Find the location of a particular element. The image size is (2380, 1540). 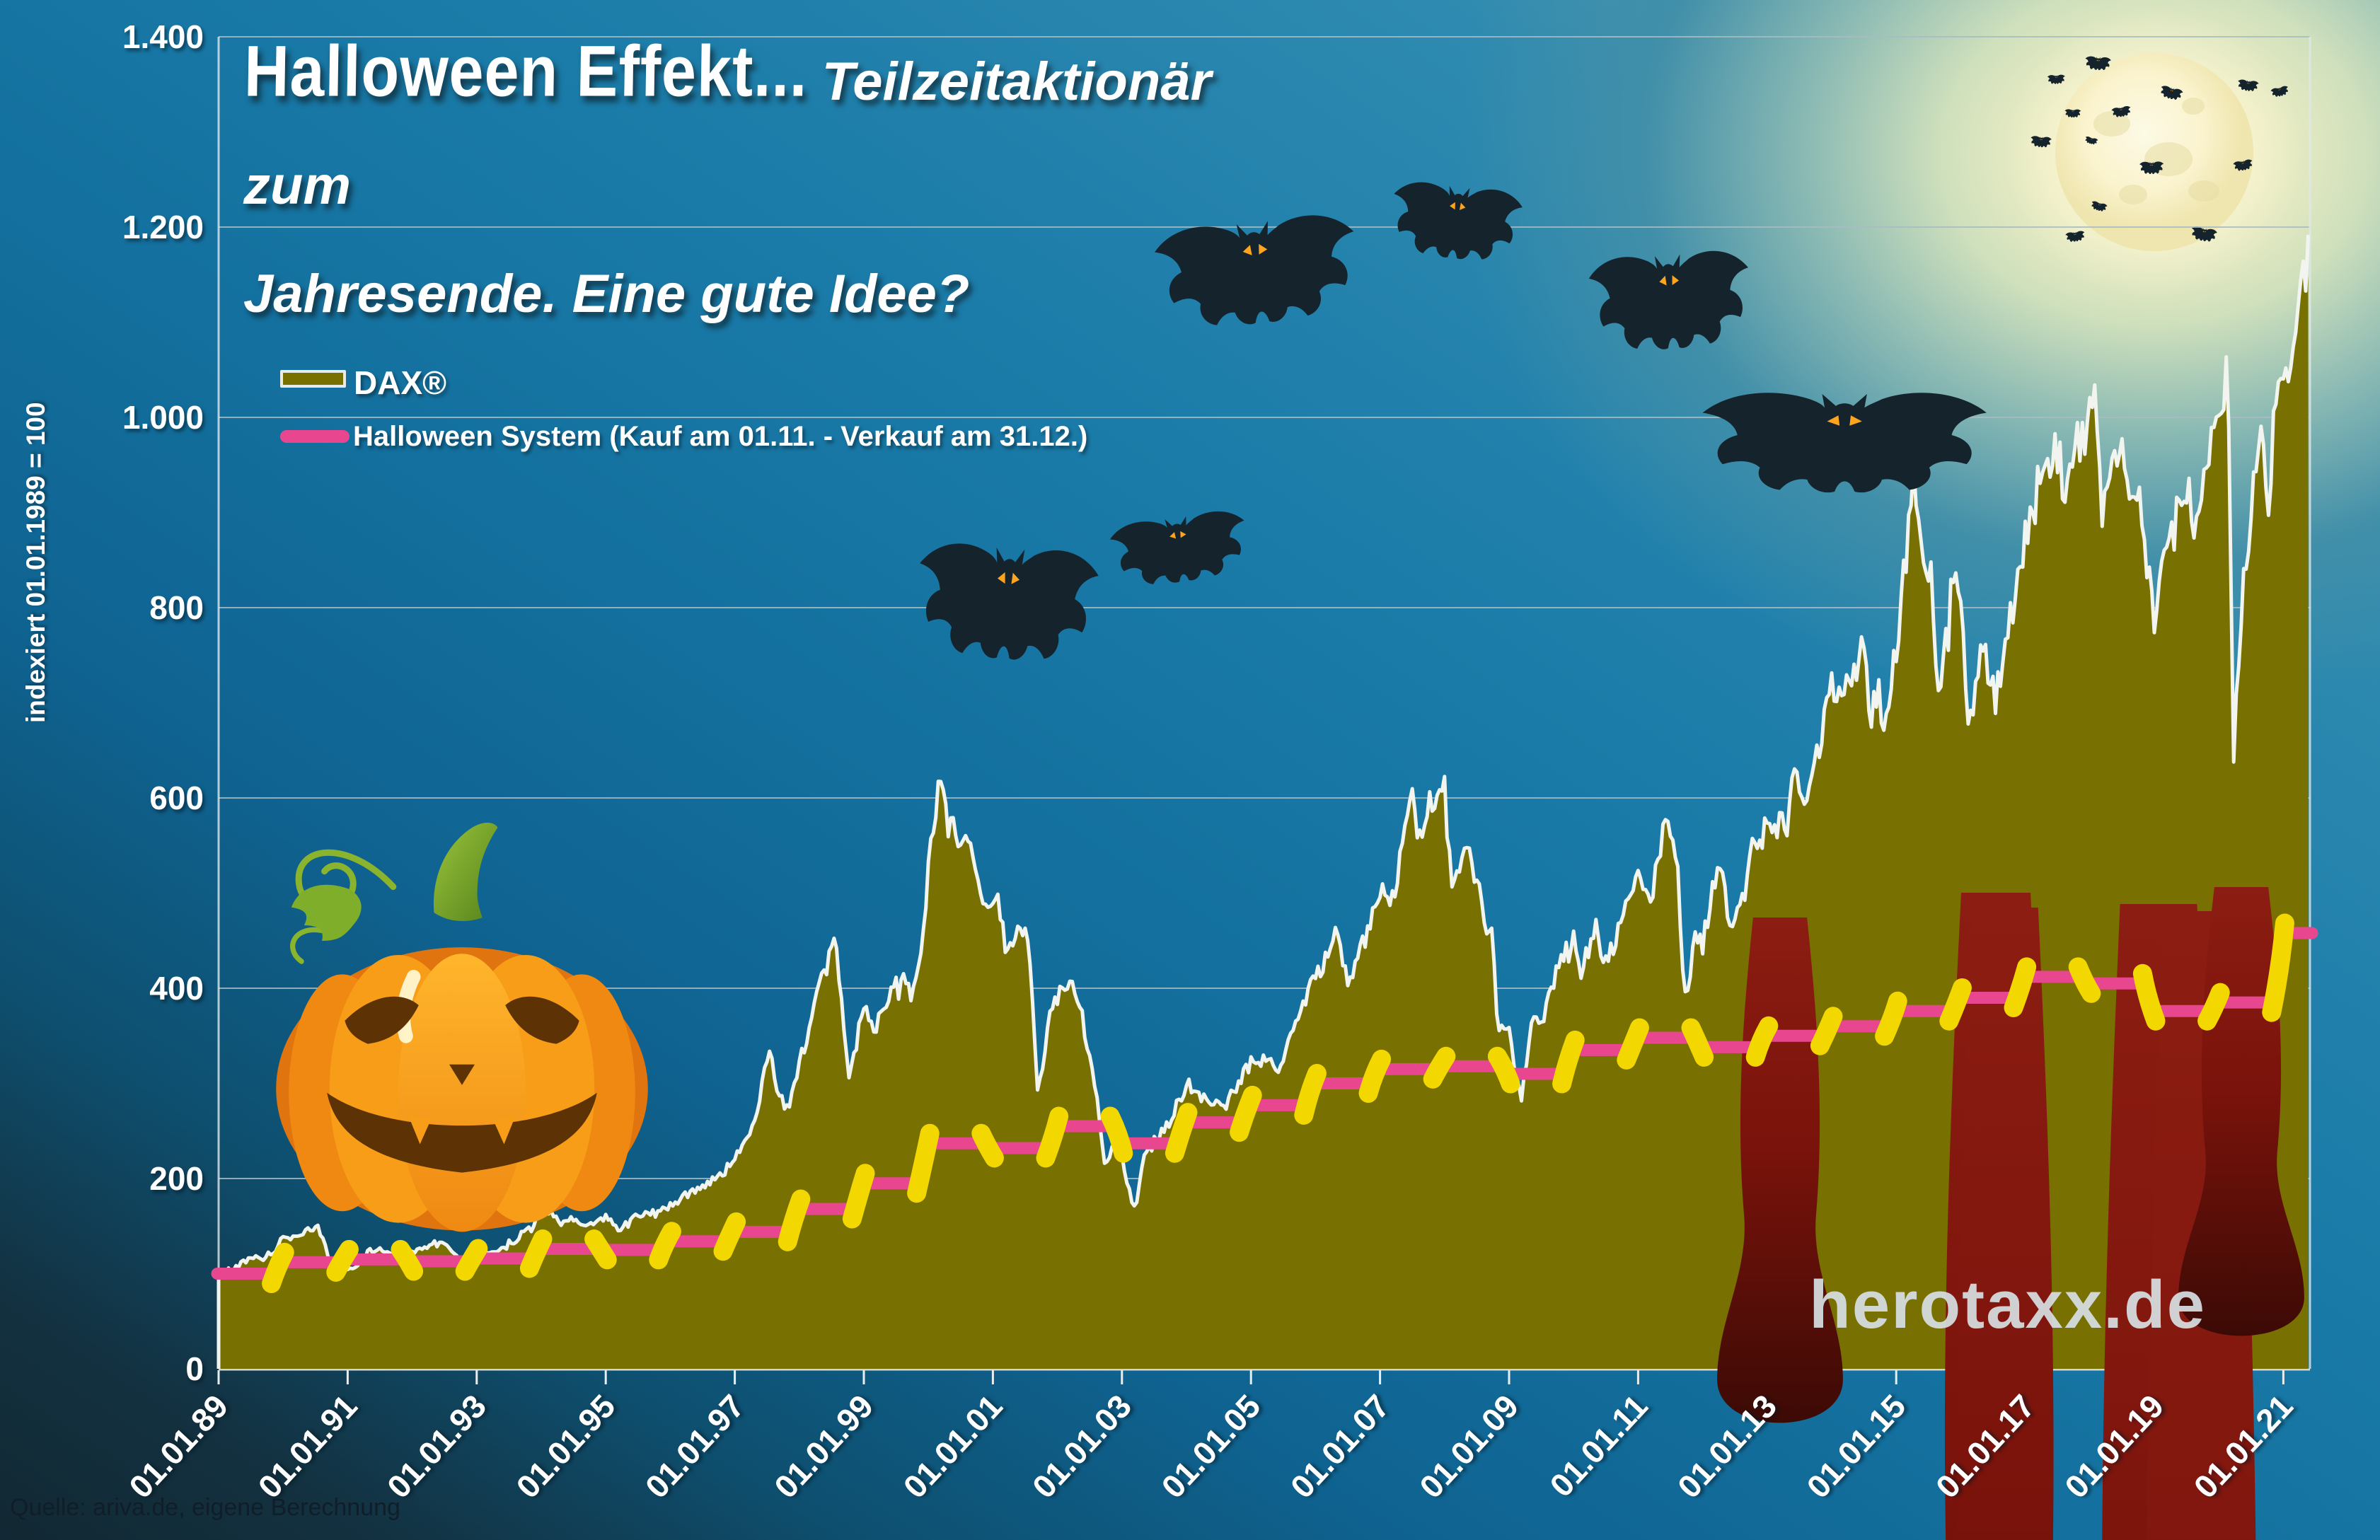

pumpkin-stem is located at coordinates (465, 872).